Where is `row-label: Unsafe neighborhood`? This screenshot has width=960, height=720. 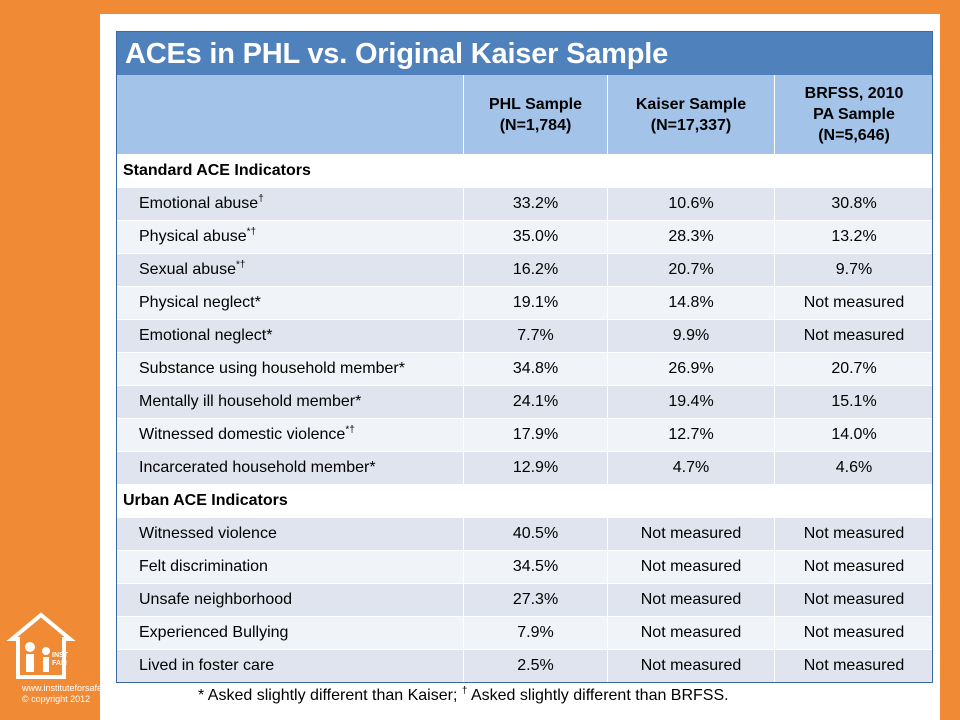
row-label: Unsafe neighborhood is located at coordinates (290, 600).